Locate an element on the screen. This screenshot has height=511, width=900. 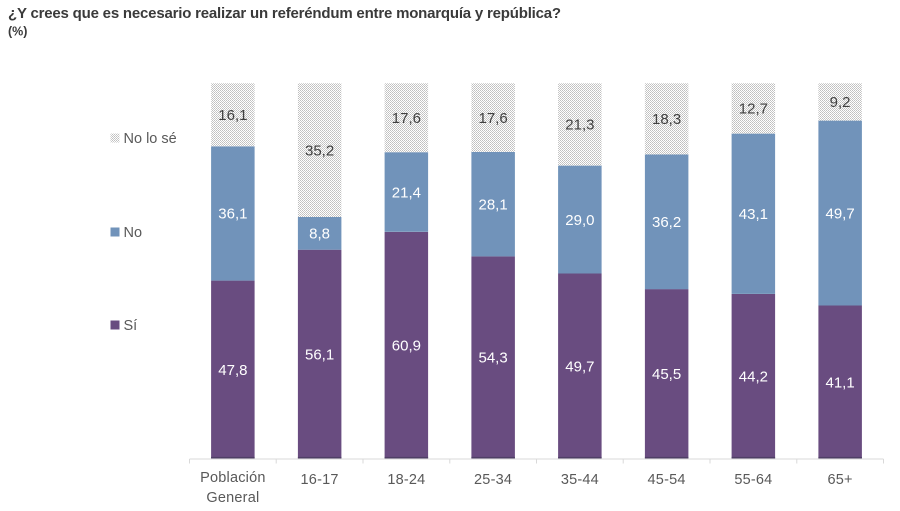
svg-text: 54,3 is located at coordinates (492, 358).